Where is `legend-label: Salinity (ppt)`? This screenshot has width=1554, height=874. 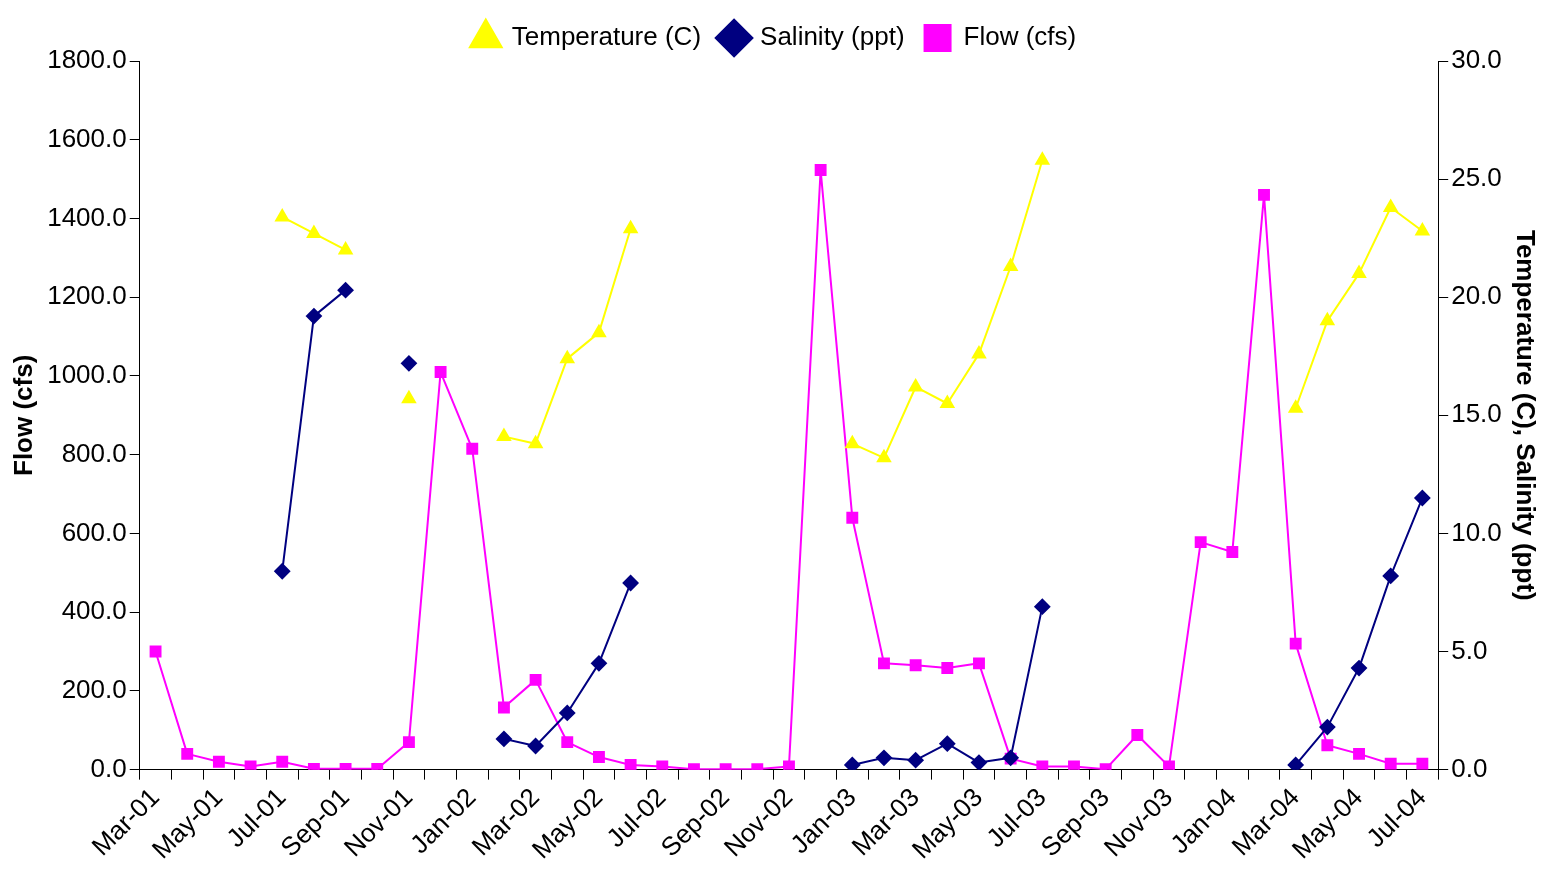 legend-label: Salinity (ppt) is located at coordinates (832, 36).